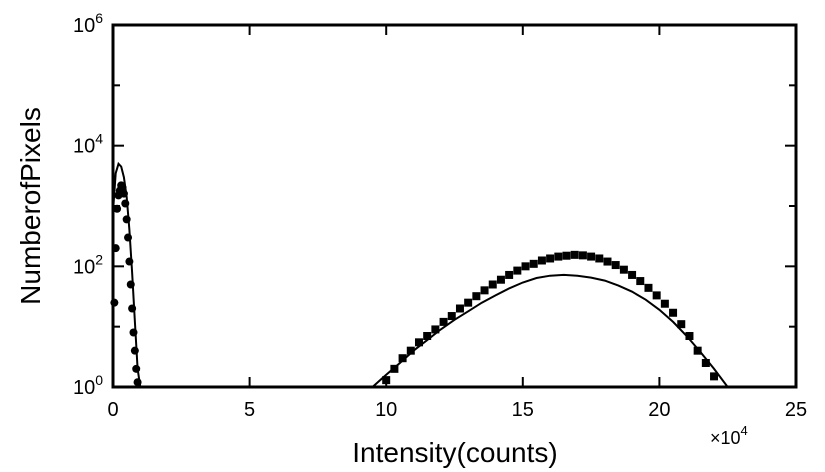 The image size is (825, 472). I want to click on x-tick-label-5: 25, so click(796, 410).